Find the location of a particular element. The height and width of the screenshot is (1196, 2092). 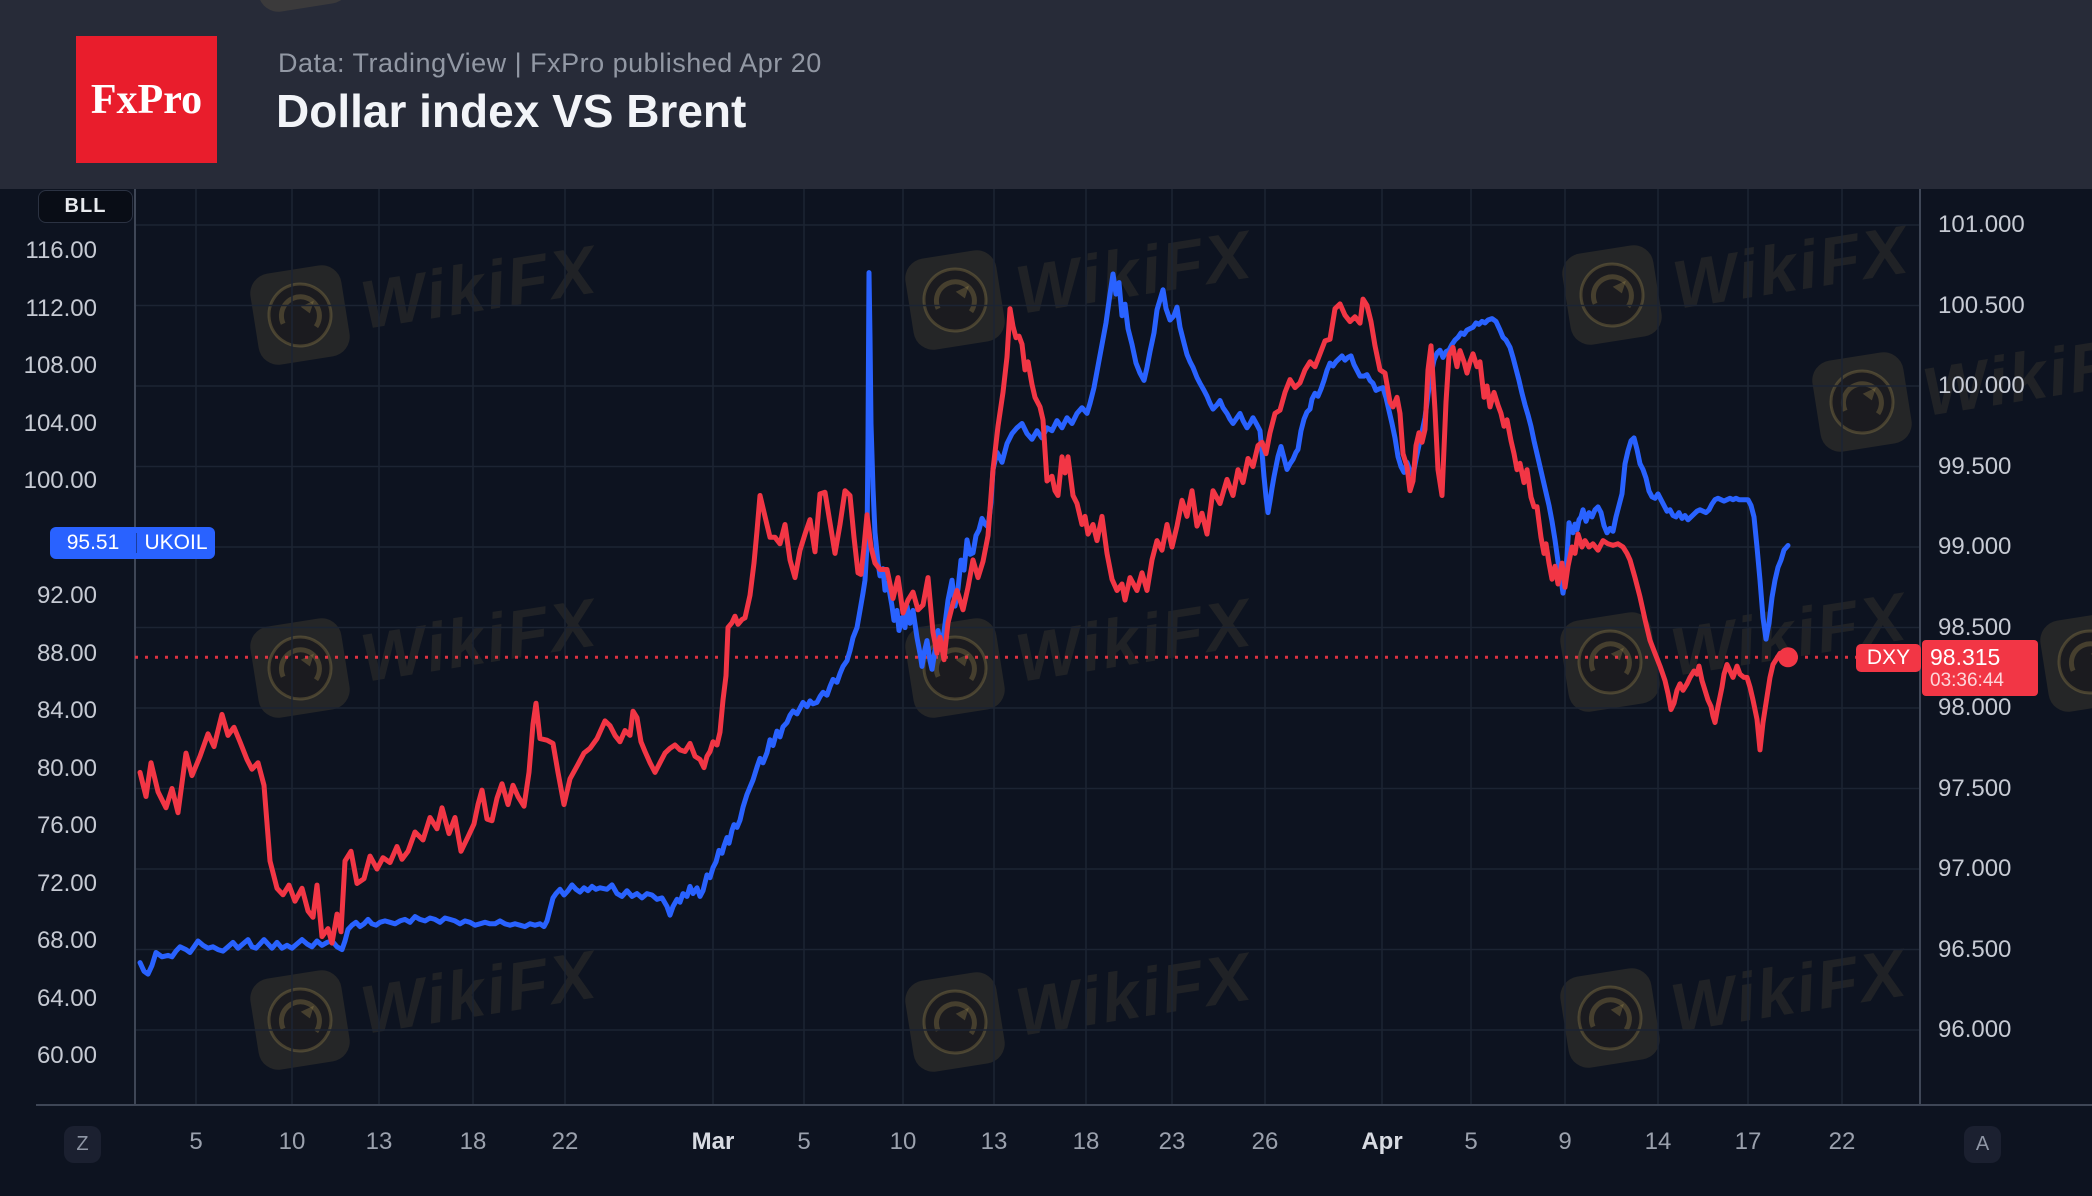

right-axis-label: 98.500 is located at coordinates (1975, 627).